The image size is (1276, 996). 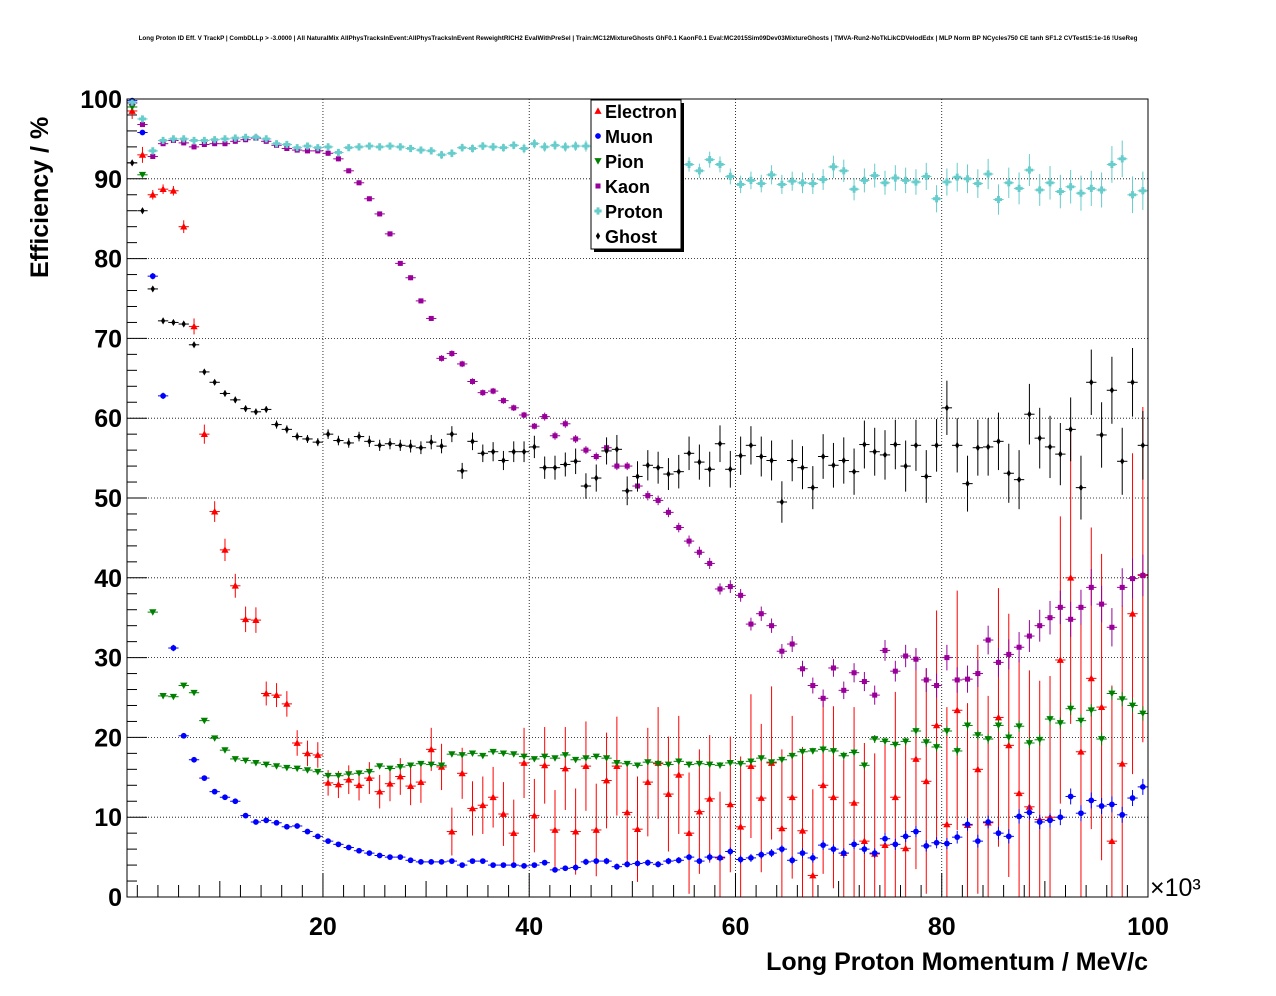 I want to click on legend-item-kaon: Kaon, so click(x=622, y=187).